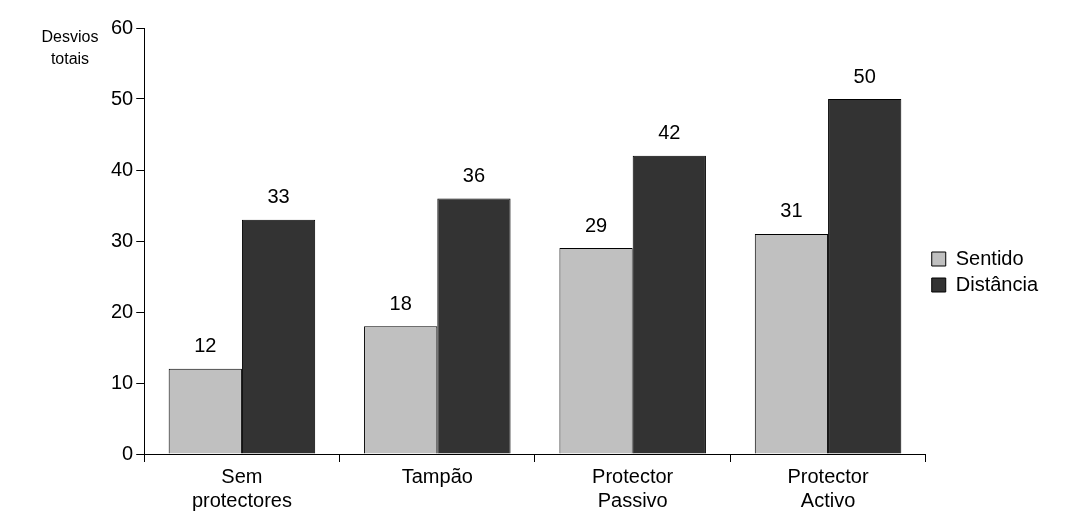  I want to click on data-label: 31, so click(791, 210).